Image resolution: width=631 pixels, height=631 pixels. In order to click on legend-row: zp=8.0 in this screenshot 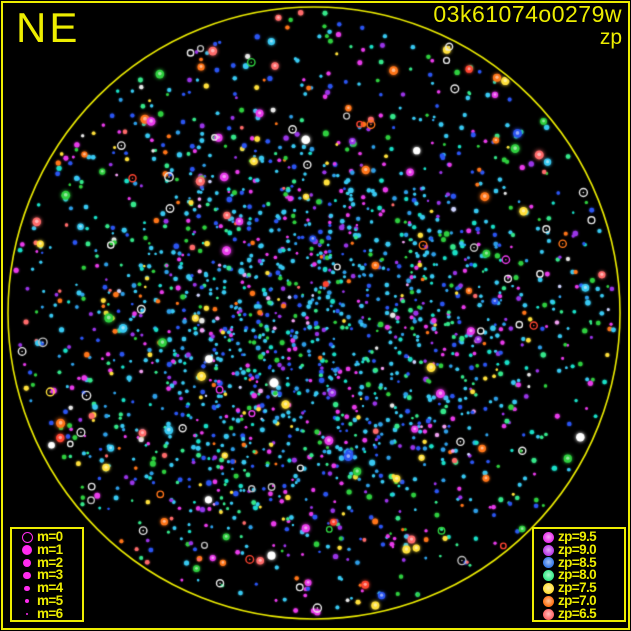, I will do `click(581, 575)`.